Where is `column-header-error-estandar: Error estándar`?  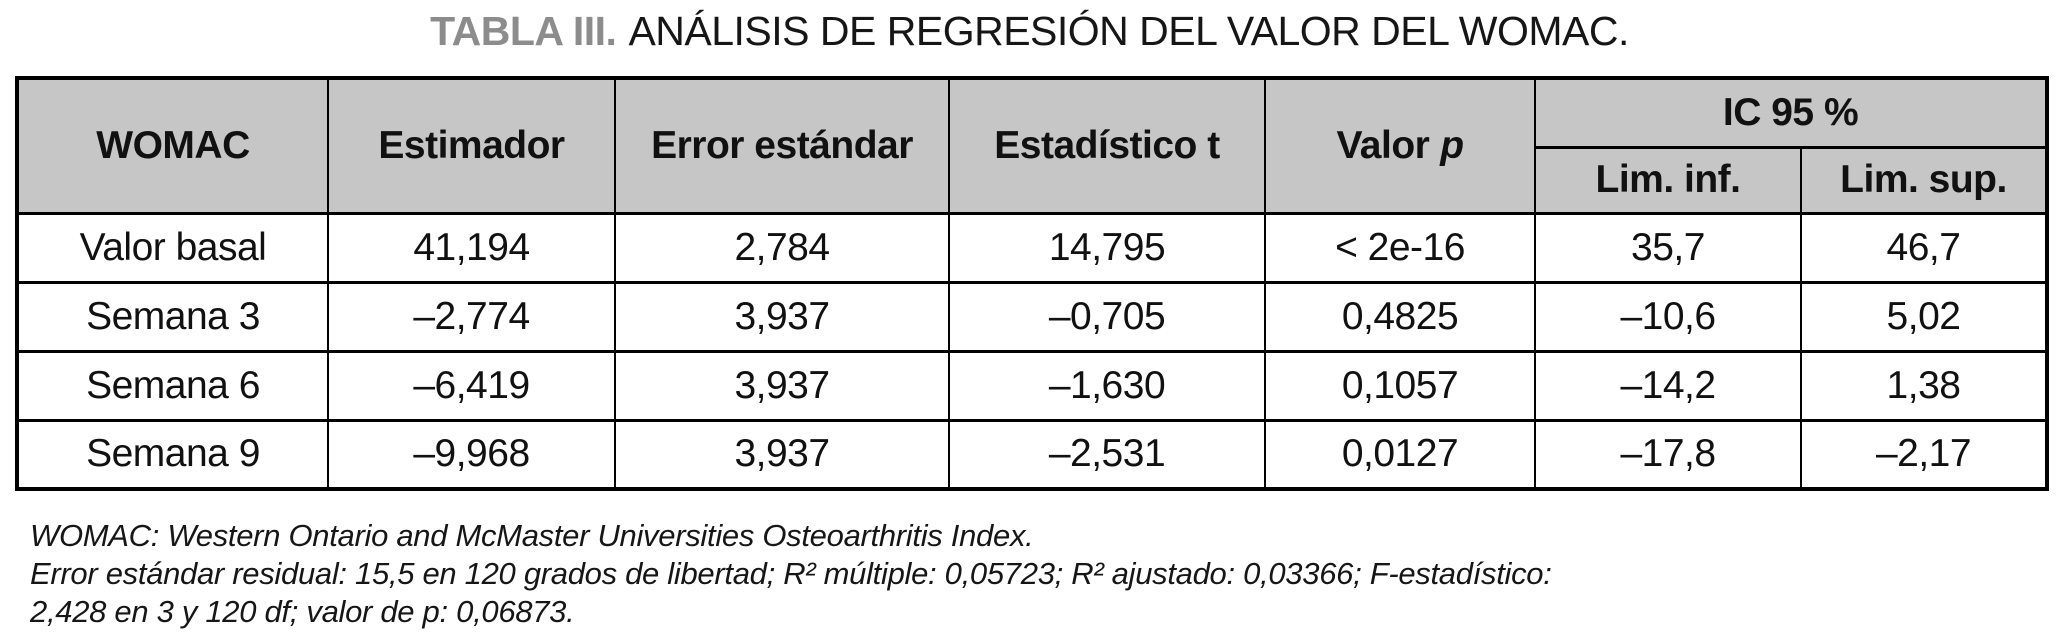 column-header-error-estandar: Error estándar is located at coordinates (782, 145).